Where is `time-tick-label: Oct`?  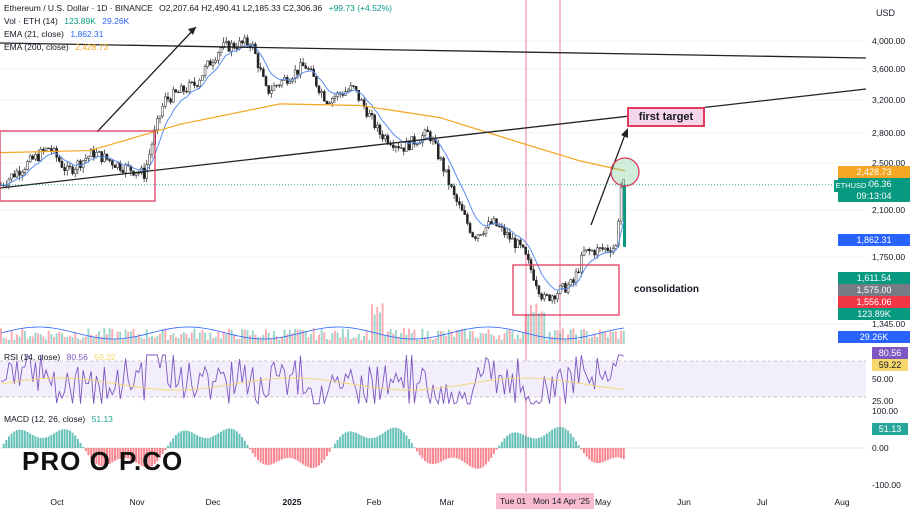
time-tick-label: Oct is located at coordinates (57, 502).